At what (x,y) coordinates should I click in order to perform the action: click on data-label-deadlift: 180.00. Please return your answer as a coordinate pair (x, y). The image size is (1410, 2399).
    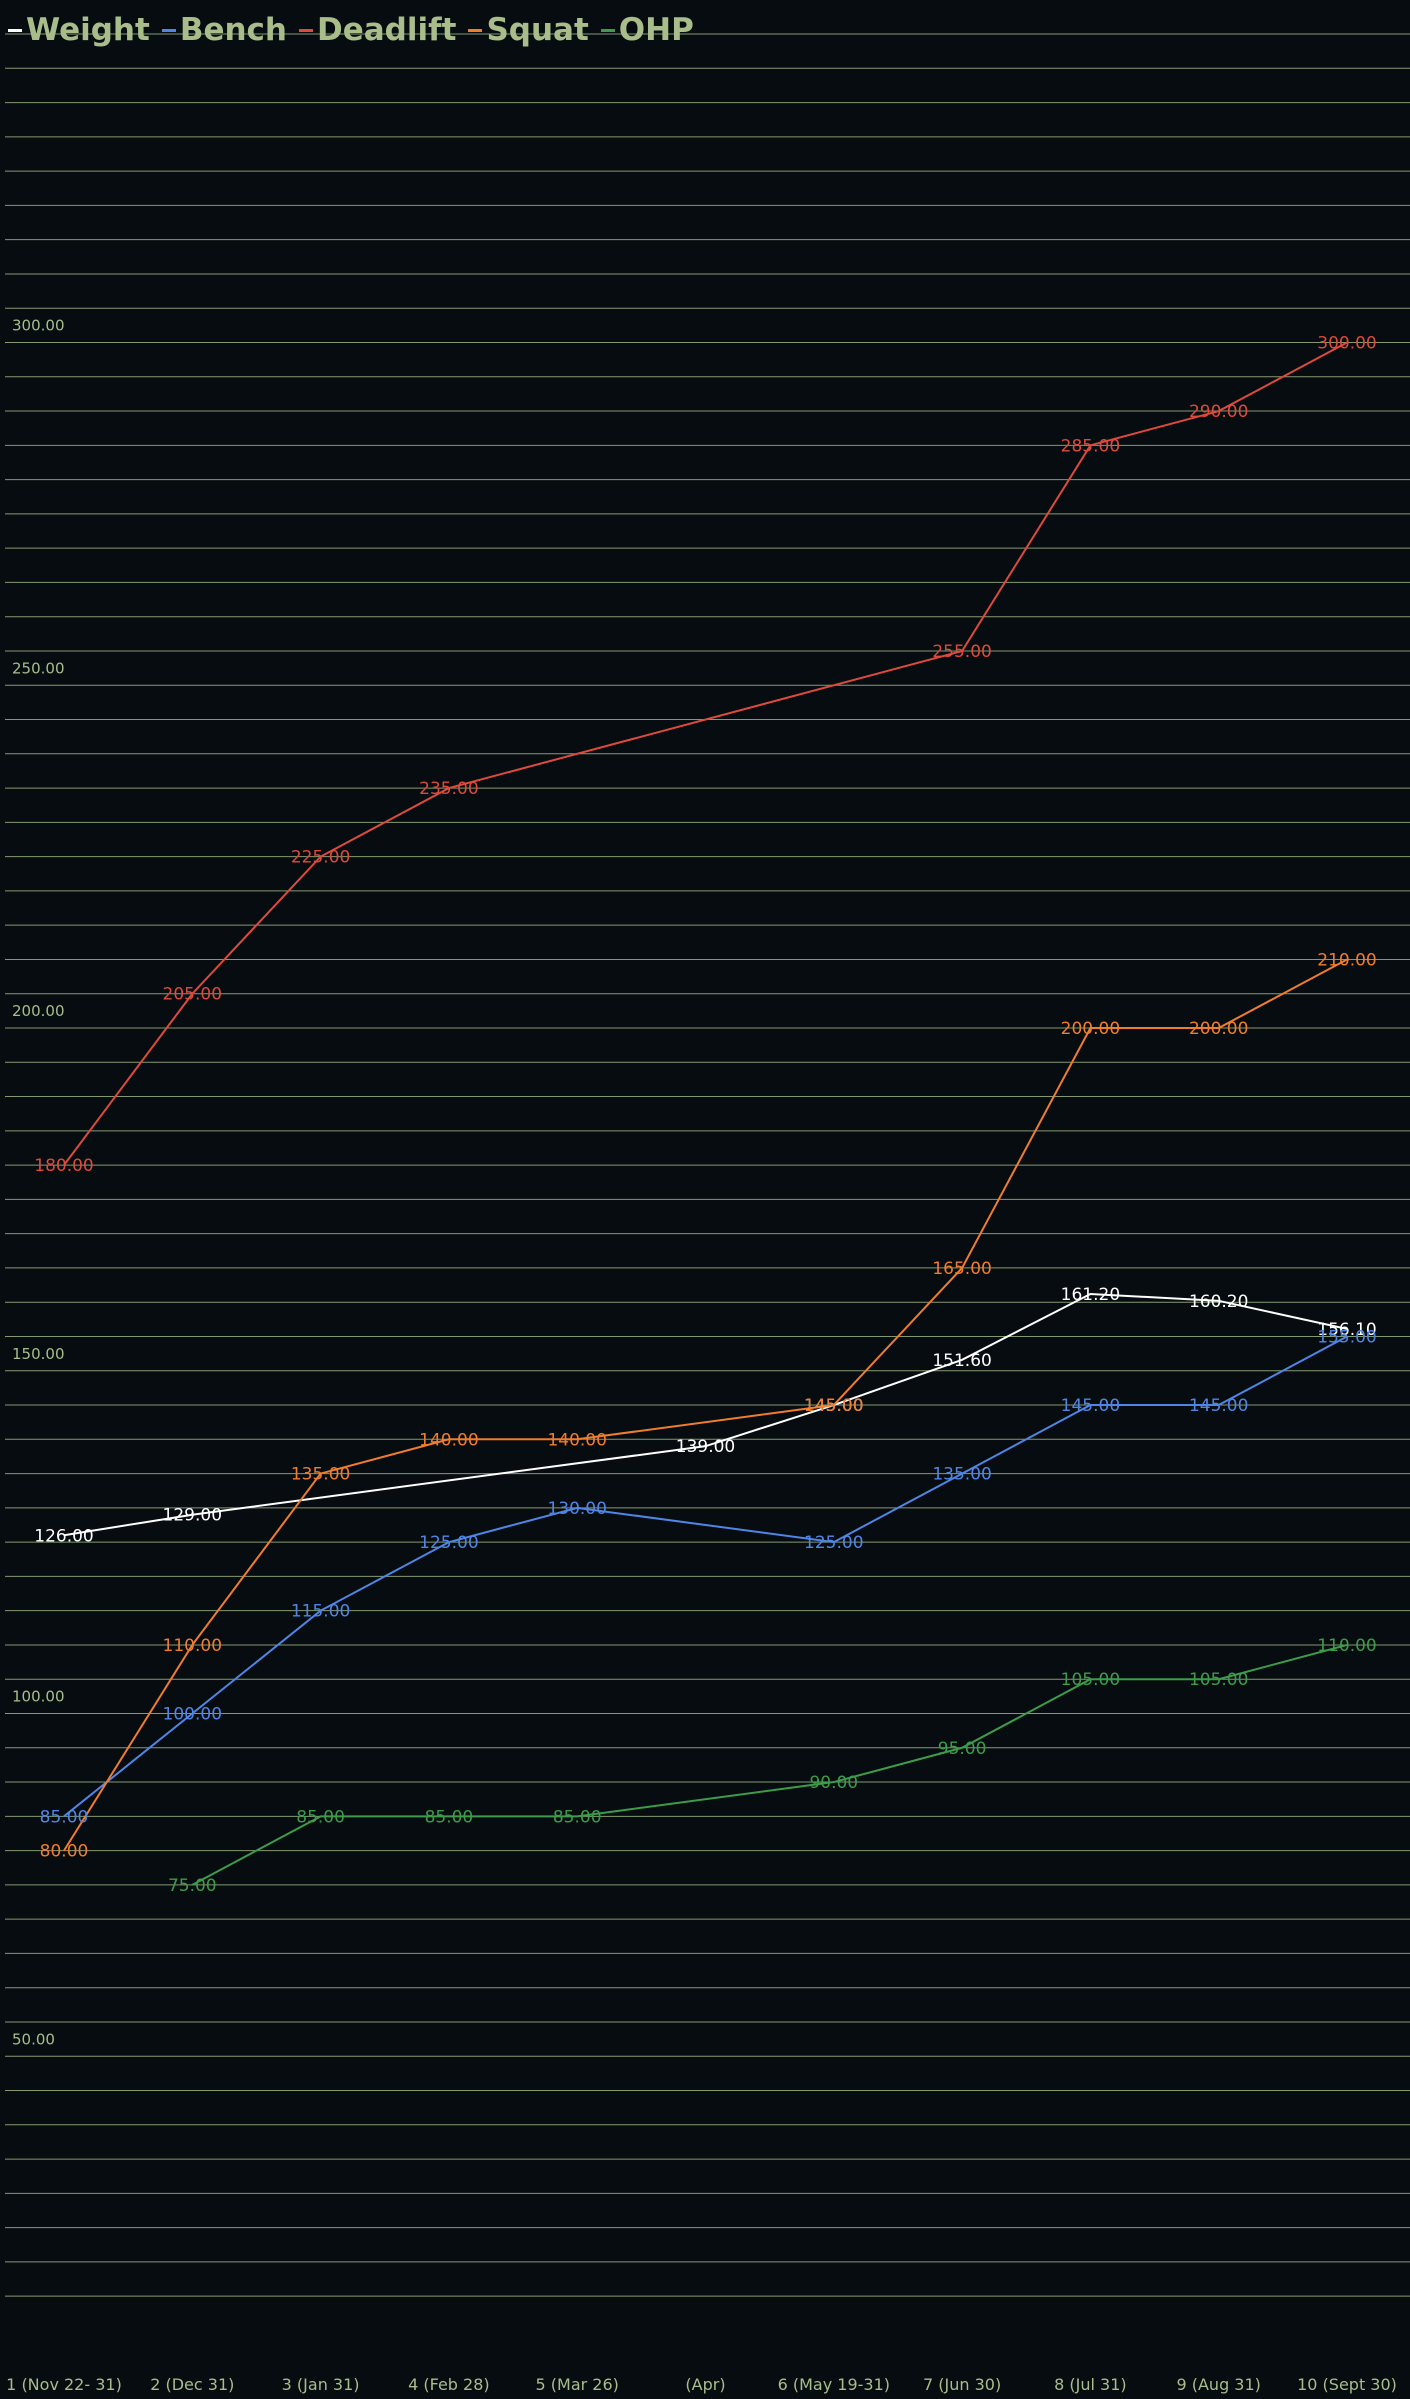
    Looking at the image, I should click on (63, 1166).